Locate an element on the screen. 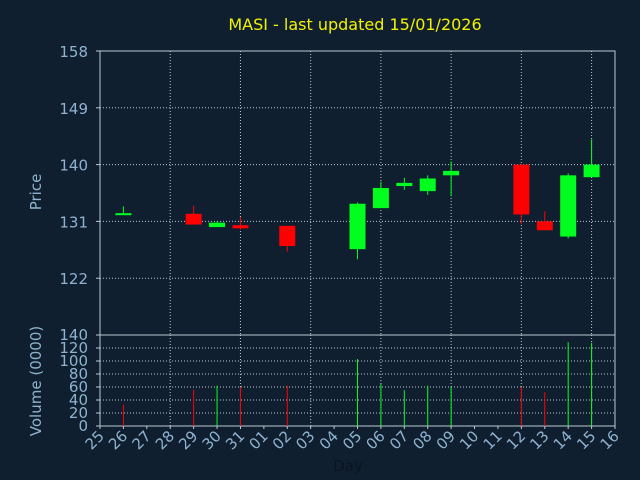 This screenshot has height=480, width=640. price-tick-label: 149 is located at coordinates (73, 109).